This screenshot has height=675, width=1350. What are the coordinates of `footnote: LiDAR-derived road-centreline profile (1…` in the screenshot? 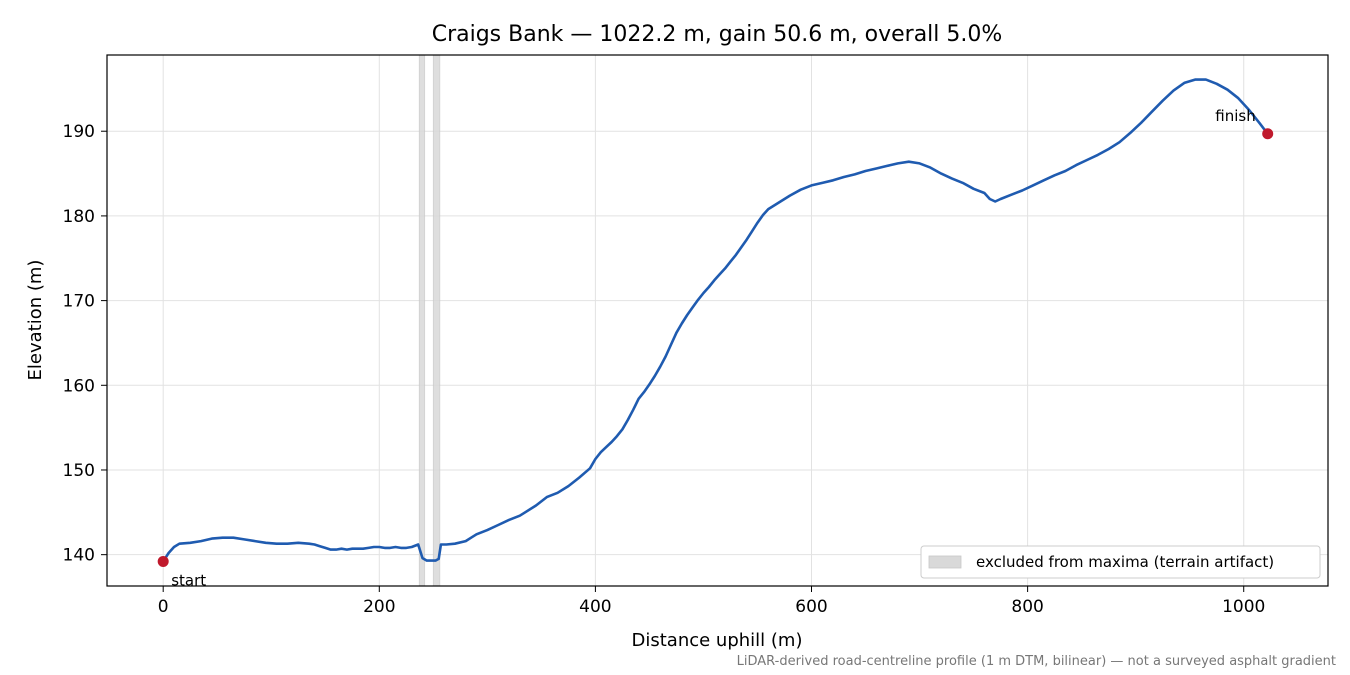 It's located at (1036, 661).